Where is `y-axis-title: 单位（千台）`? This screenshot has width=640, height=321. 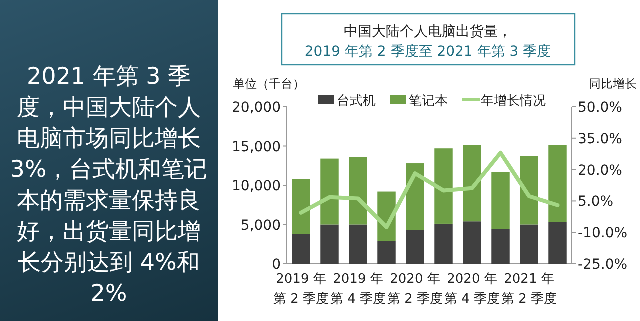
y-axis-title: 单位（千台） is located at coordinates (269, 84).